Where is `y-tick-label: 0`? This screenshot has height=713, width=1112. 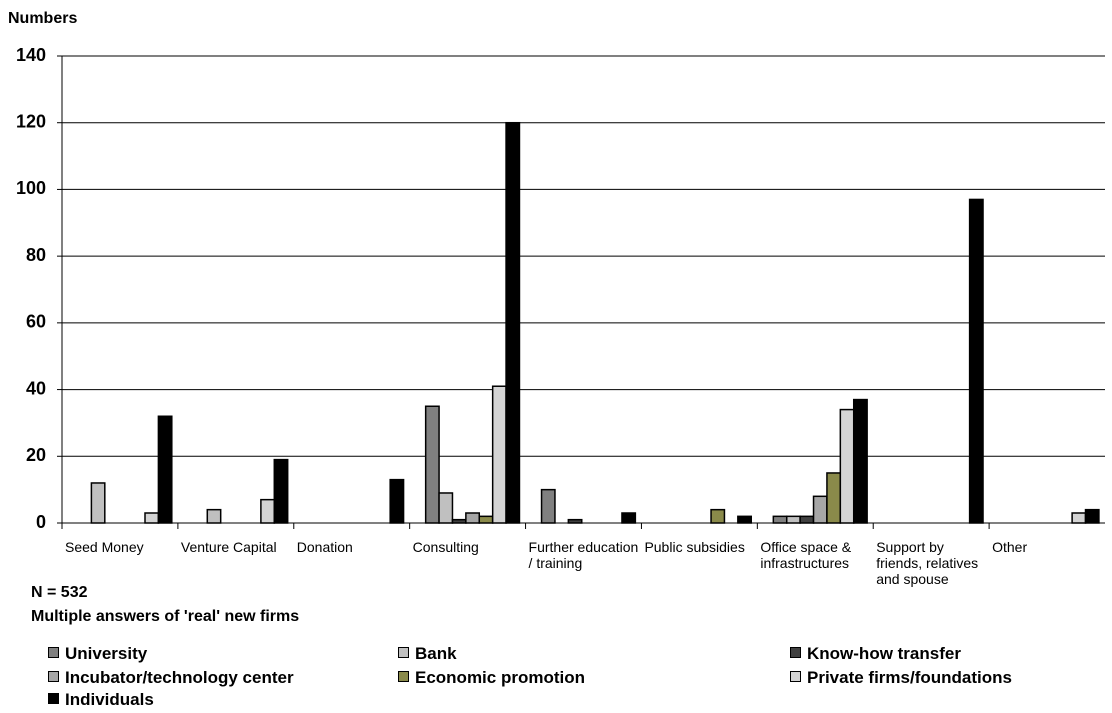 y-tick-label: 0 is located at coordinates (41, 522).